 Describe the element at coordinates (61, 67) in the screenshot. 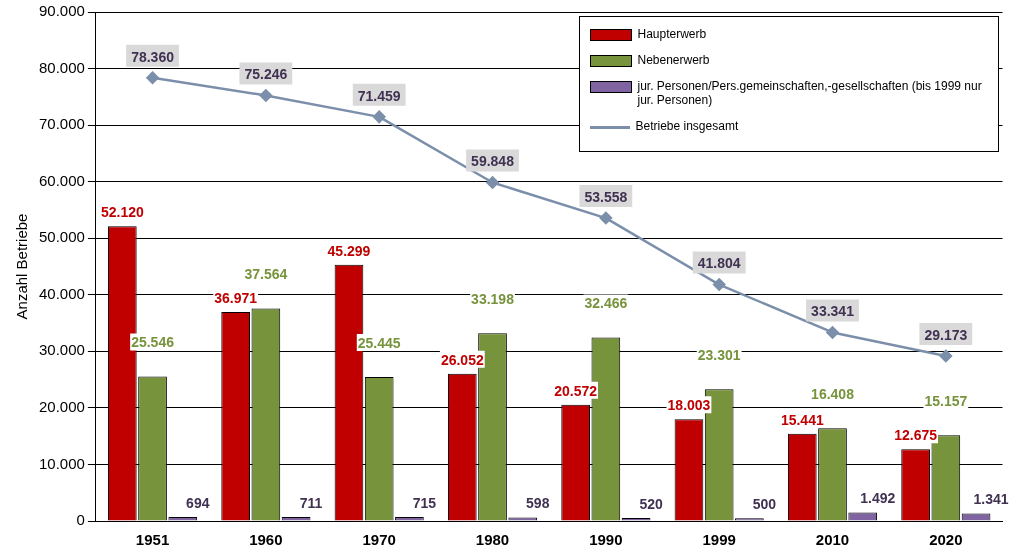

I see `y-tick-label: 80.000` at that location.